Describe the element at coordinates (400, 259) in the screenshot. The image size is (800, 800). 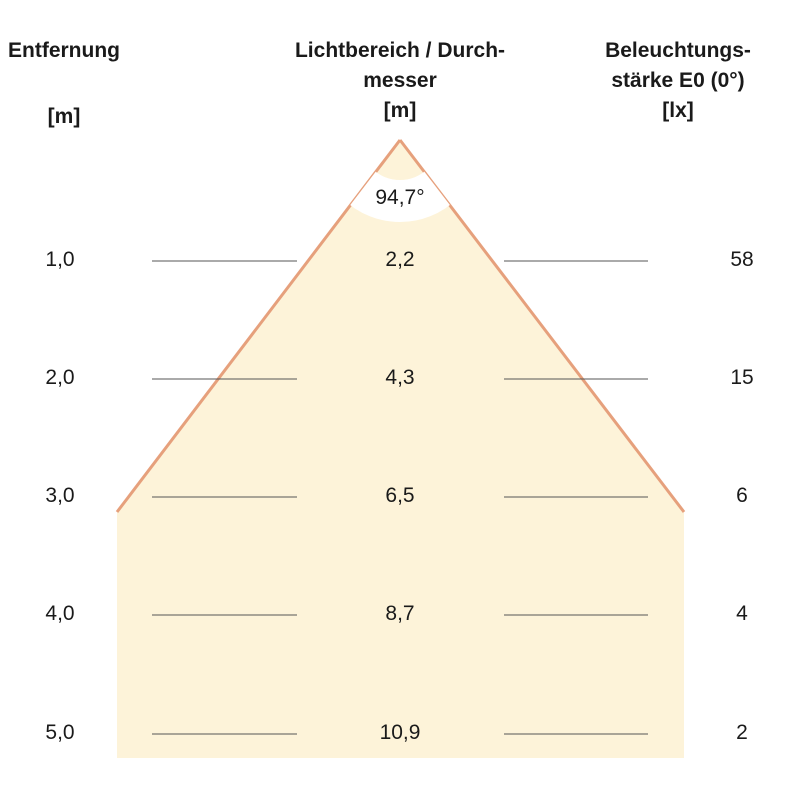
I see `row-diameter: 2,2` at that location.